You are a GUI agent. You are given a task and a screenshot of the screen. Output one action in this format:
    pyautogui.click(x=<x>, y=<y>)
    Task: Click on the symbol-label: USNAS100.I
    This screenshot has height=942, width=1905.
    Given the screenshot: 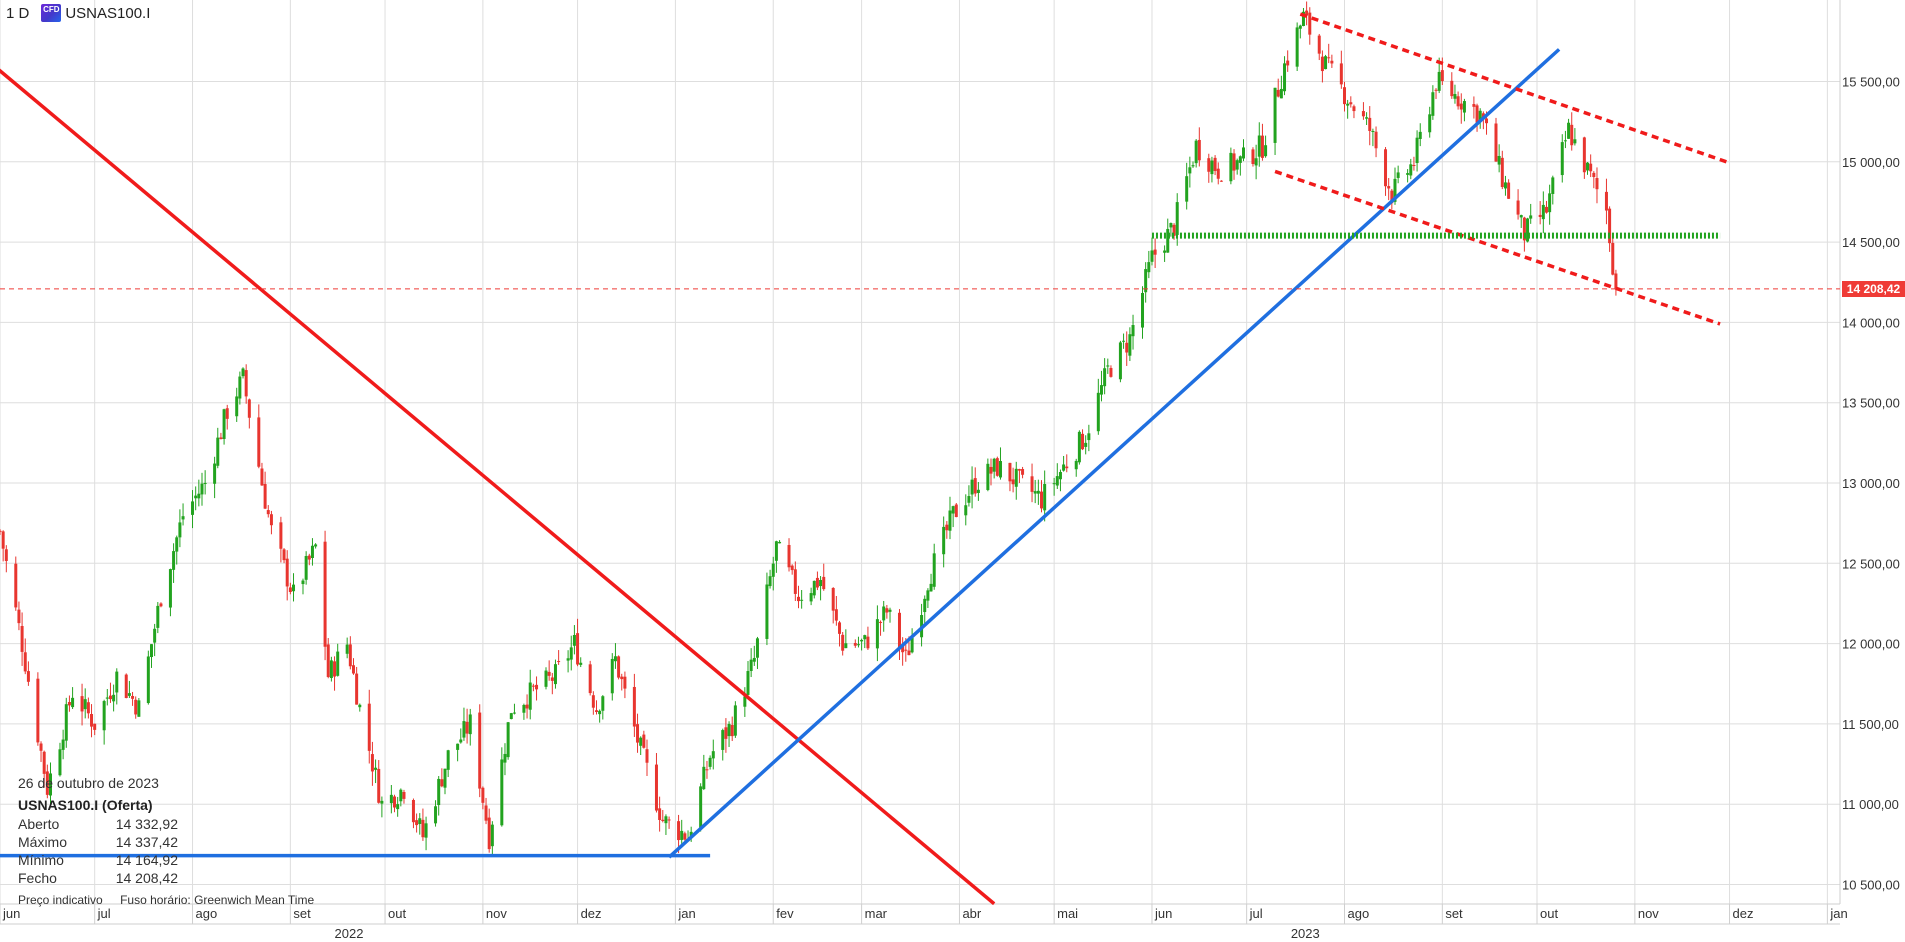 What is the action you would take?
    pyautogui.click(x=108, y=13)
    